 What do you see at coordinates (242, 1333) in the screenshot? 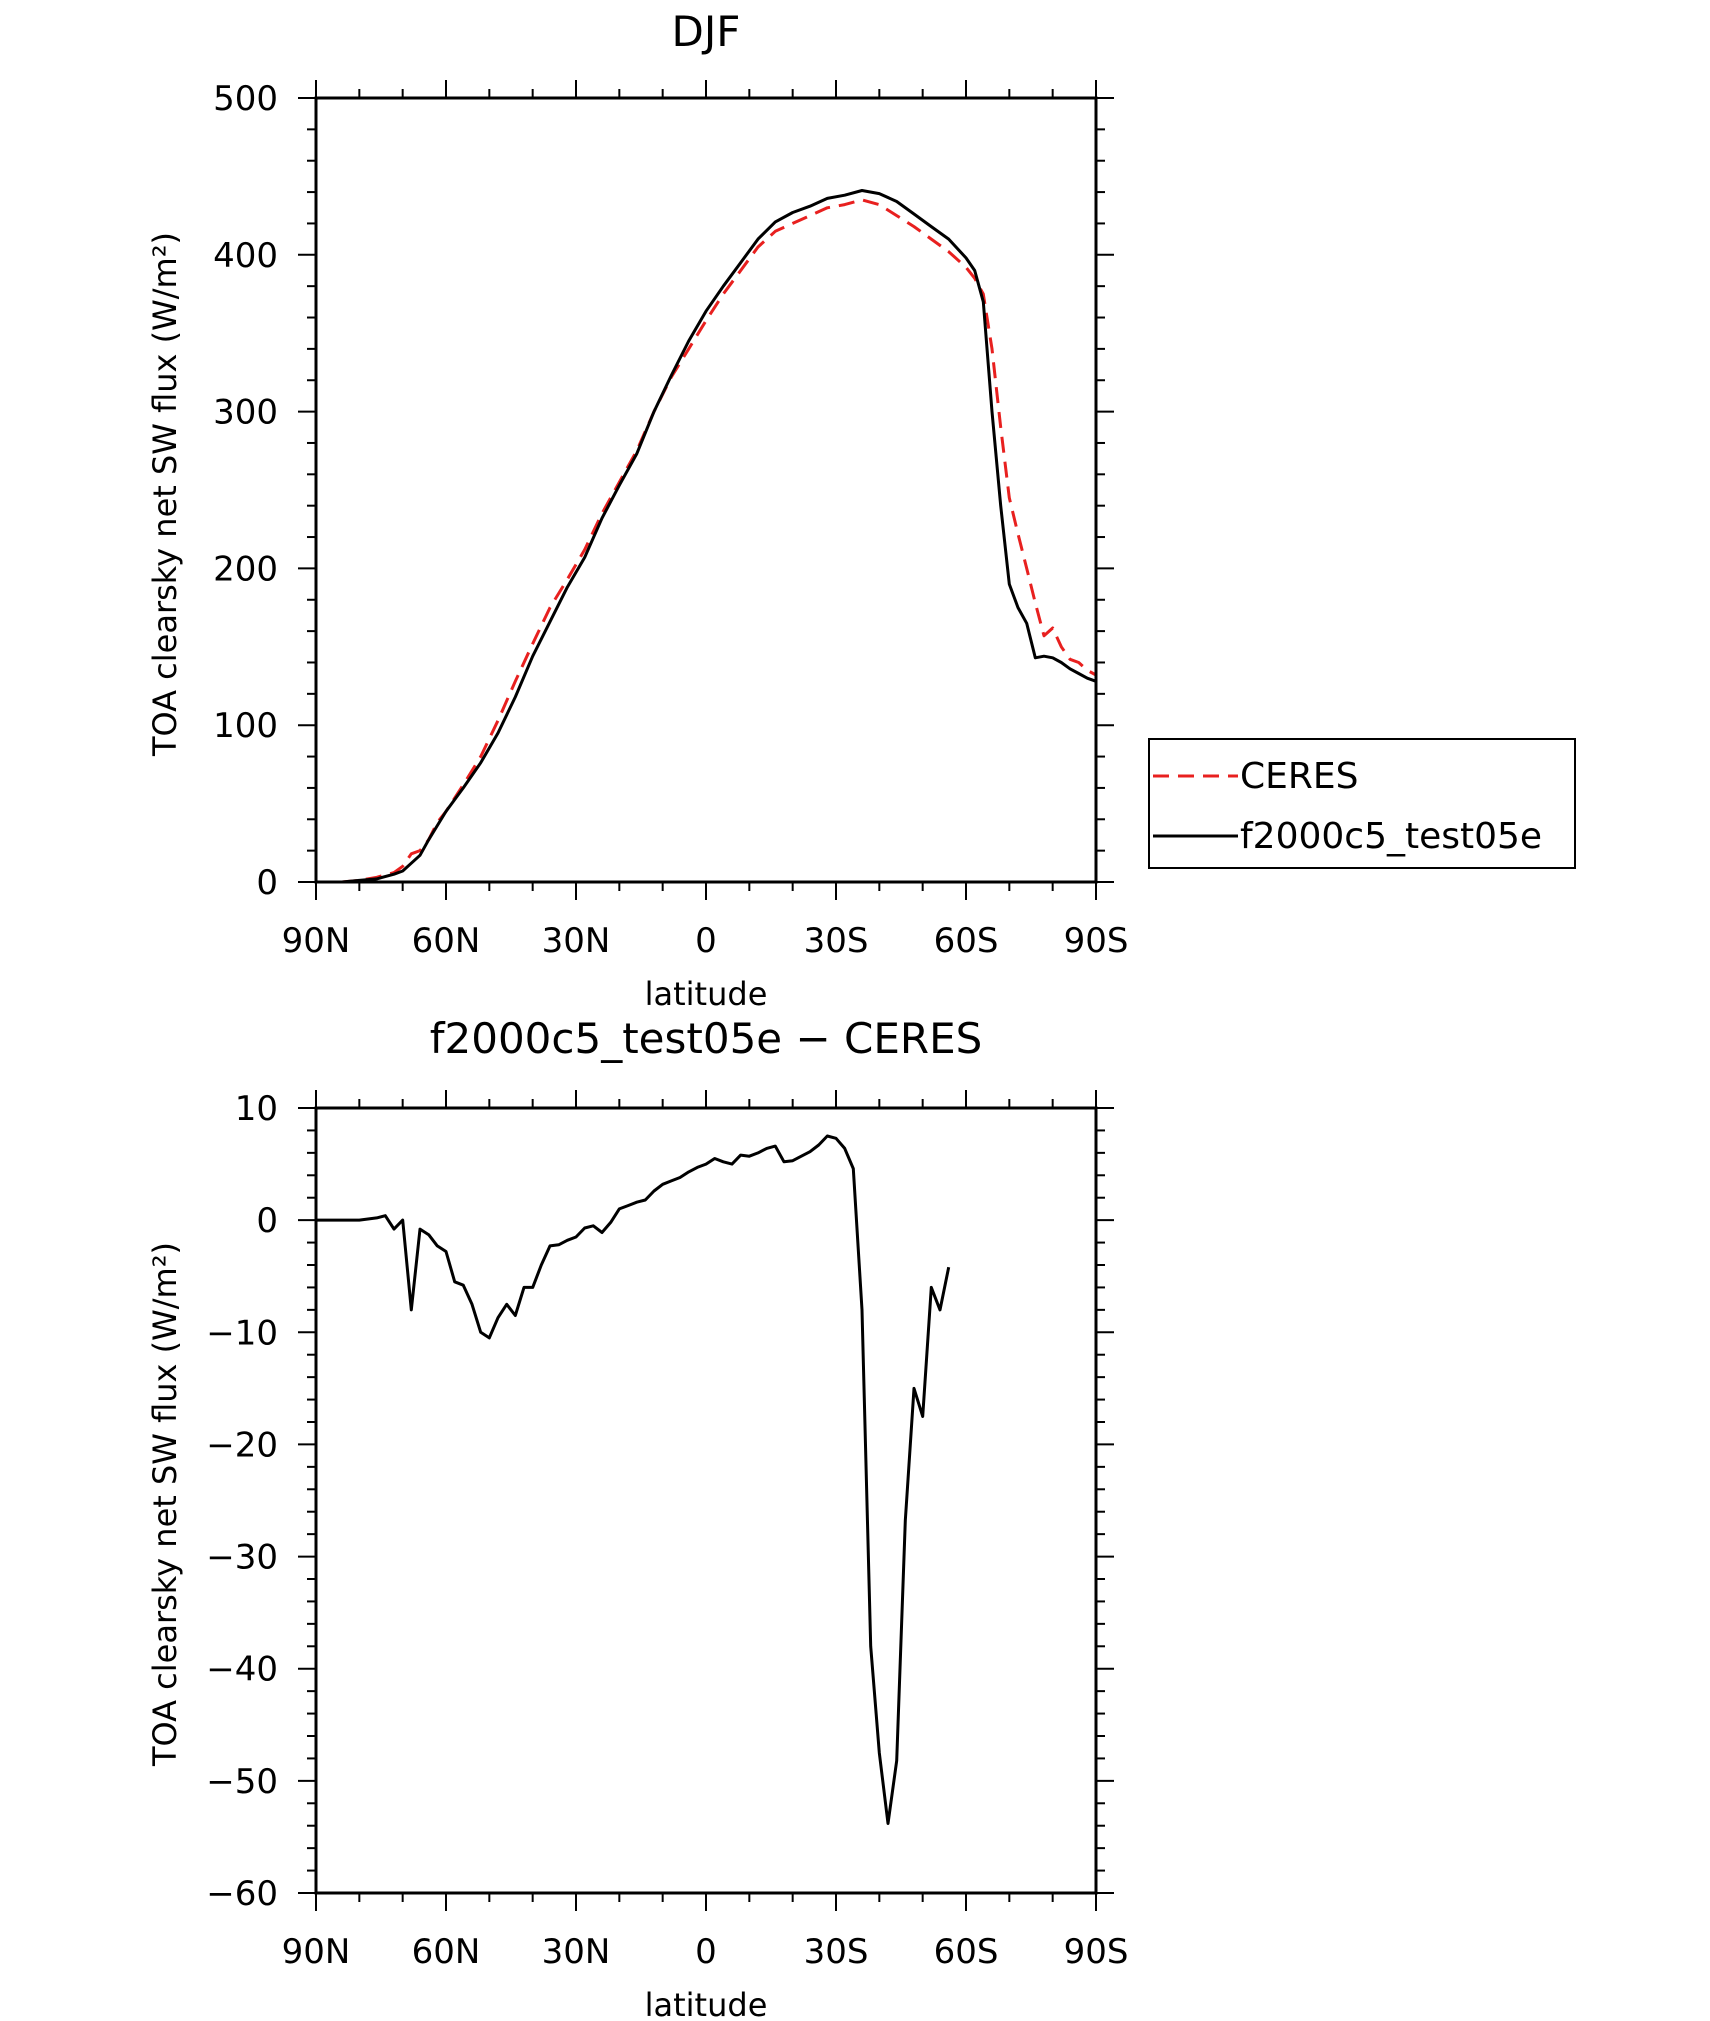
I see `y-tick-label: −10` at bounding box center [242, 1333].